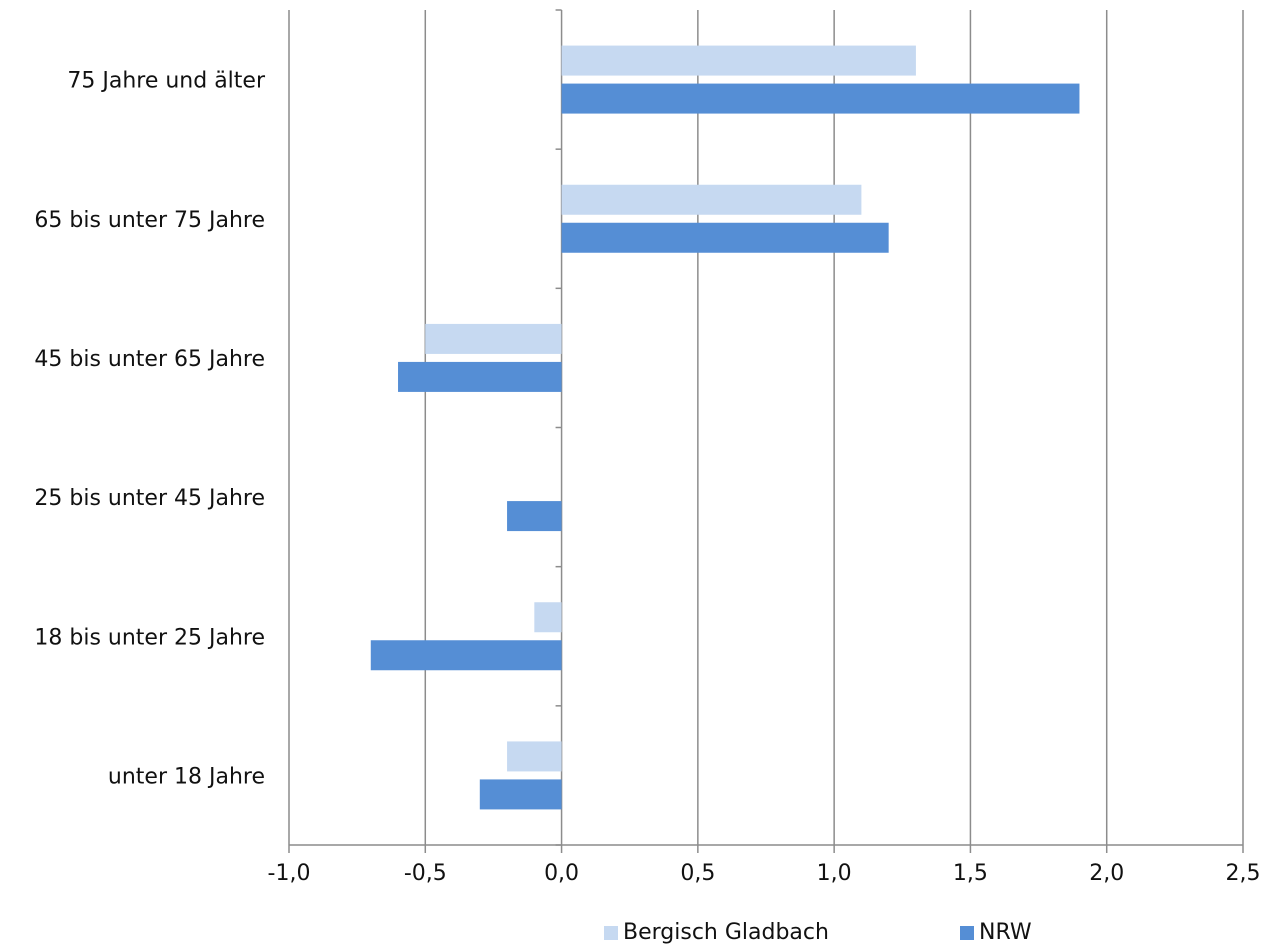 Image resolution: width=1261 pixels, height=946 pixels. I want to click on x-tick-label-4: 1,0, so click(834, 873).